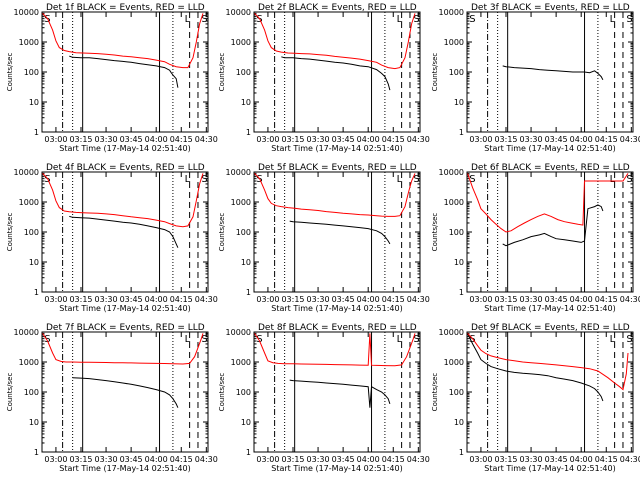 This screenshot has height=480, width=640. What do you see at coordinates (337, 168) in the screenshot?
I see `chart-title: Det 5f BLACK = Events, RED = LLD` at bounding box center [337, 168].